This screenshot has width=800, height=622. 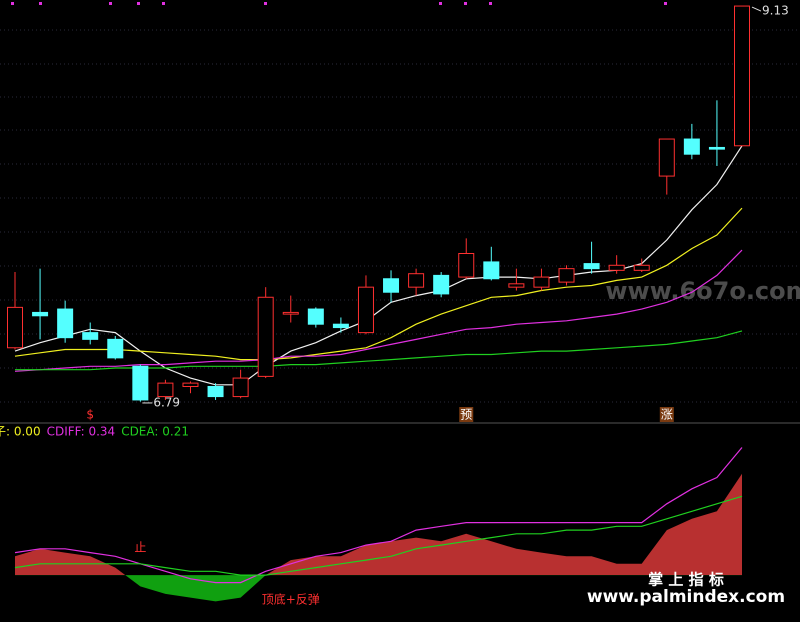 What do you see at coordinates (775, 11) in the screenshot?
I see `max-label: 9.13` at bounding box center [775, 11].